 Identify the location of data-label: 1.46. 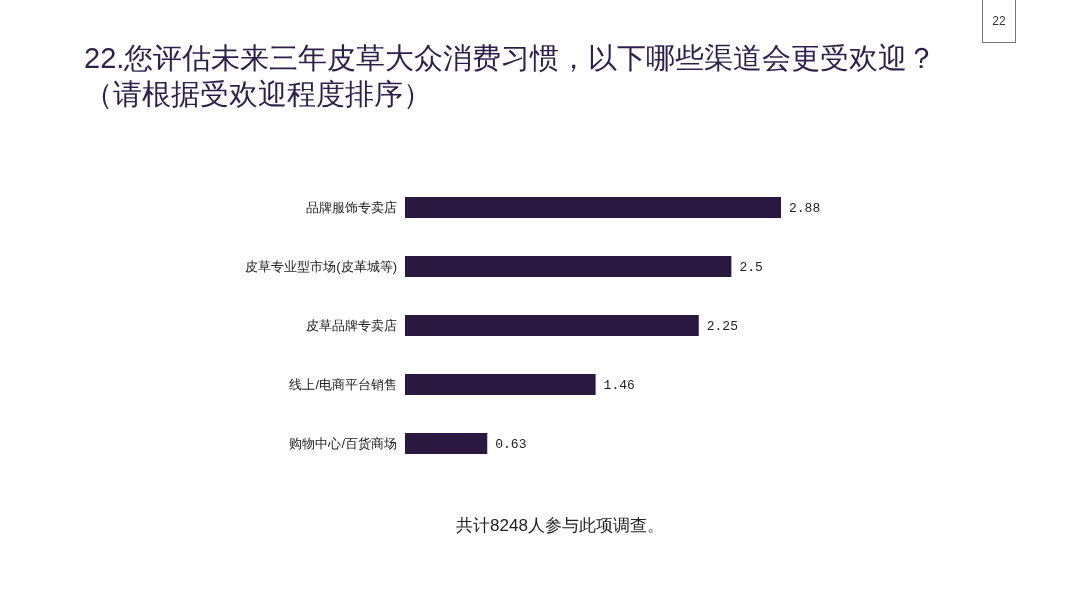
(619, 386).